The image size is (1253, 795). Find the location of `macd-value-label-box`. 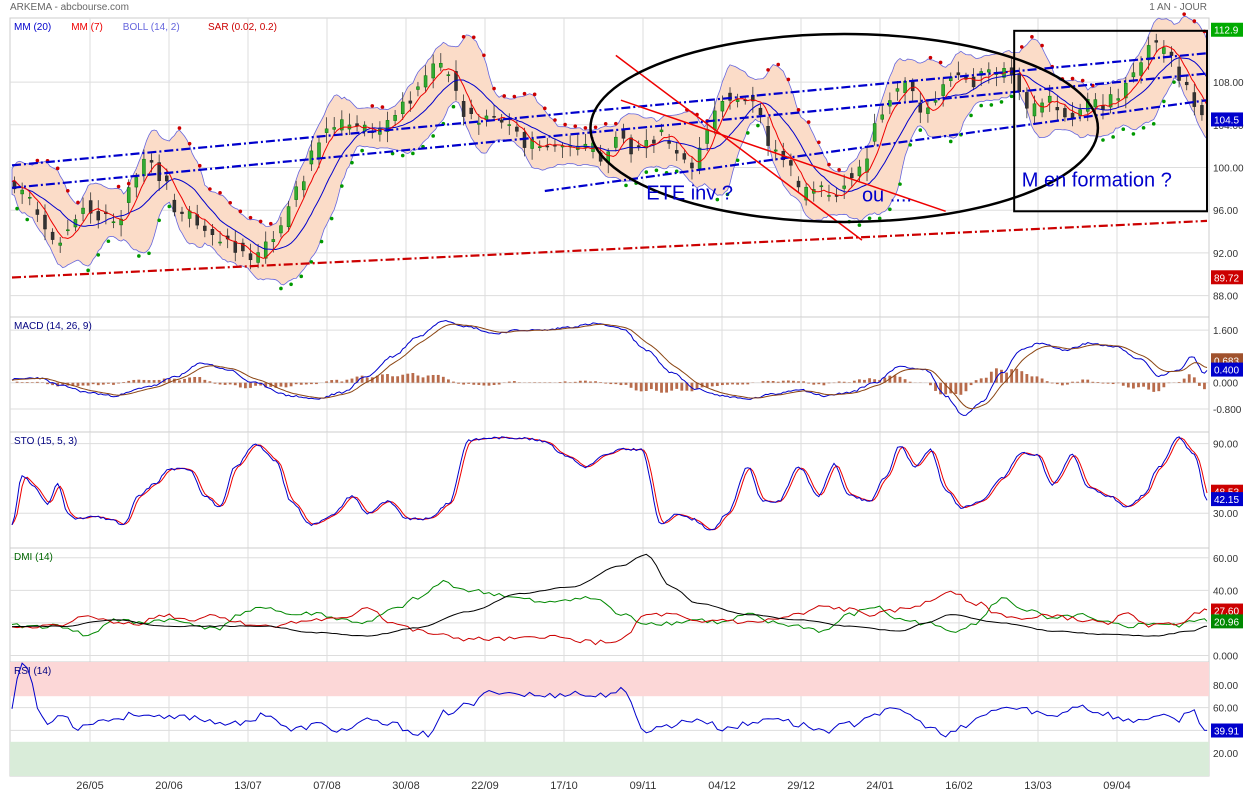

macd-value-label-box is located at coordinates (1227, 369).